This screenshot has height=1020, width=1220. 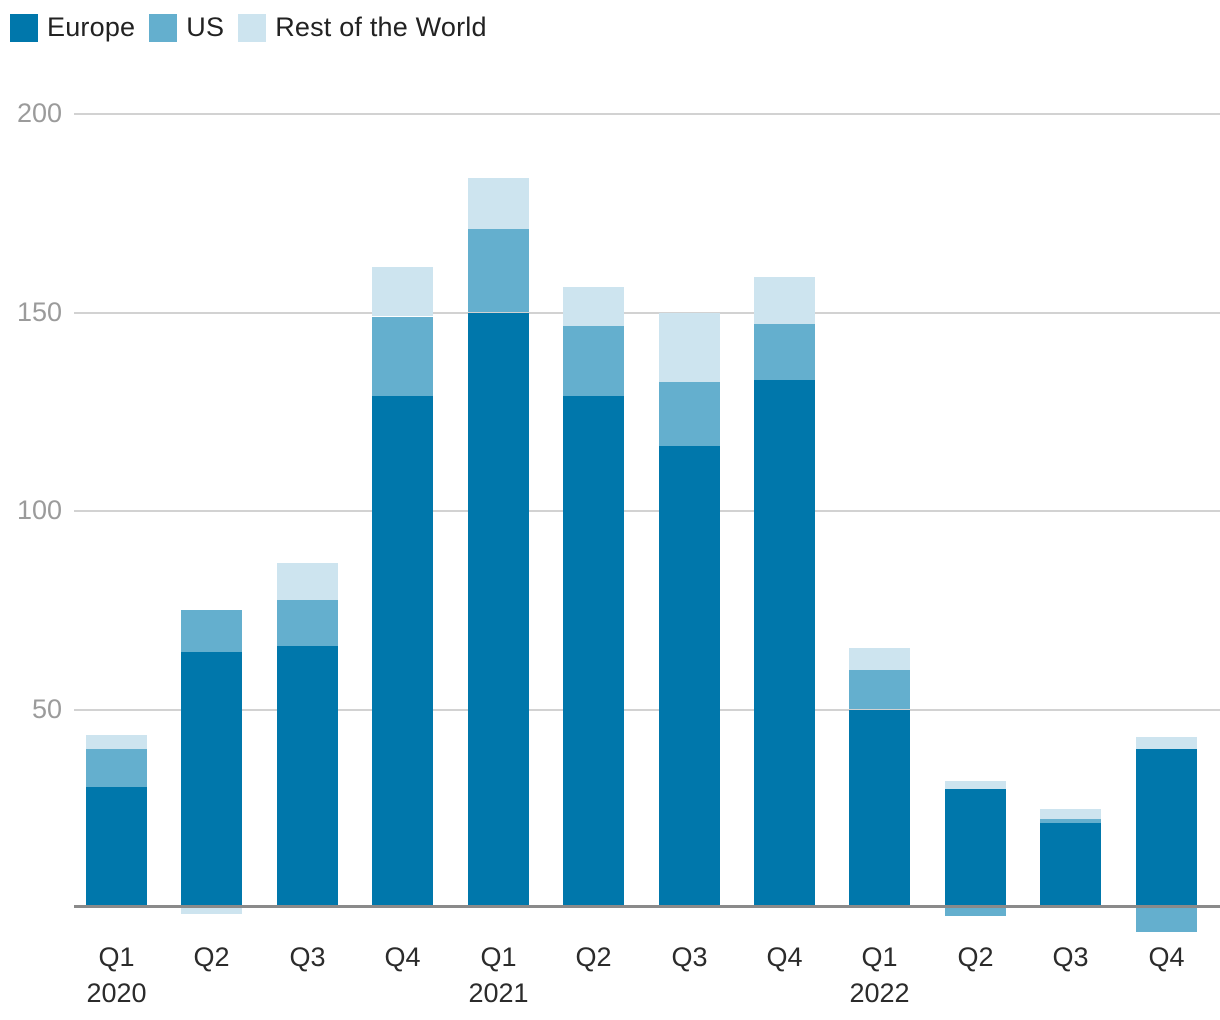 I want to click on legend-item-europe: Europe, so click(x=72, y=27).